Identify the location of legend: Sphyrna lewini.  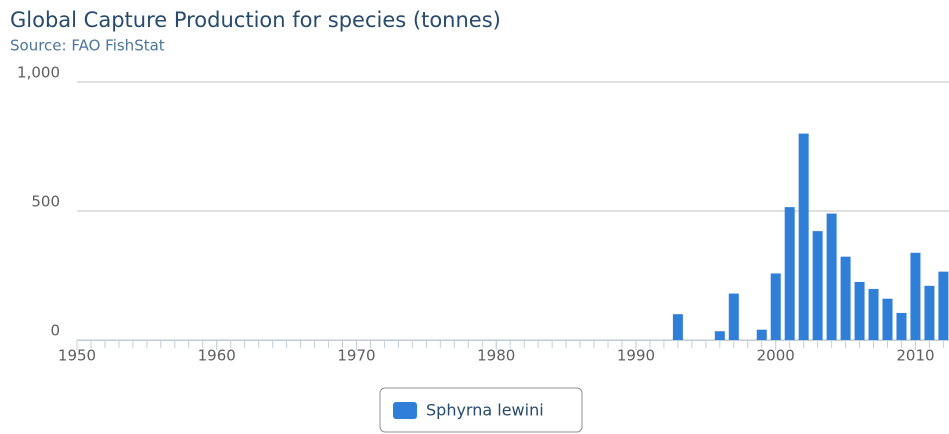
(481, 410).